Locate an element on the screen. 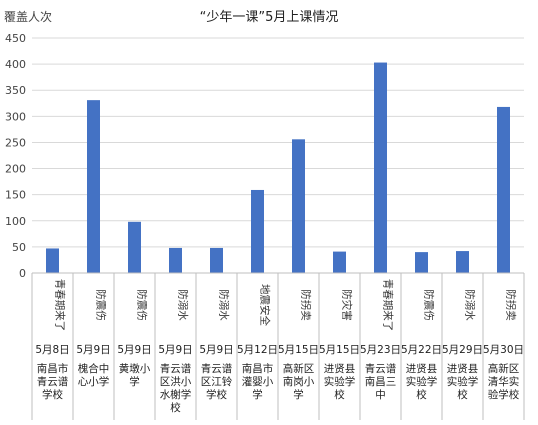  school-line: 南岗小 is located at coordinates (299, 381).